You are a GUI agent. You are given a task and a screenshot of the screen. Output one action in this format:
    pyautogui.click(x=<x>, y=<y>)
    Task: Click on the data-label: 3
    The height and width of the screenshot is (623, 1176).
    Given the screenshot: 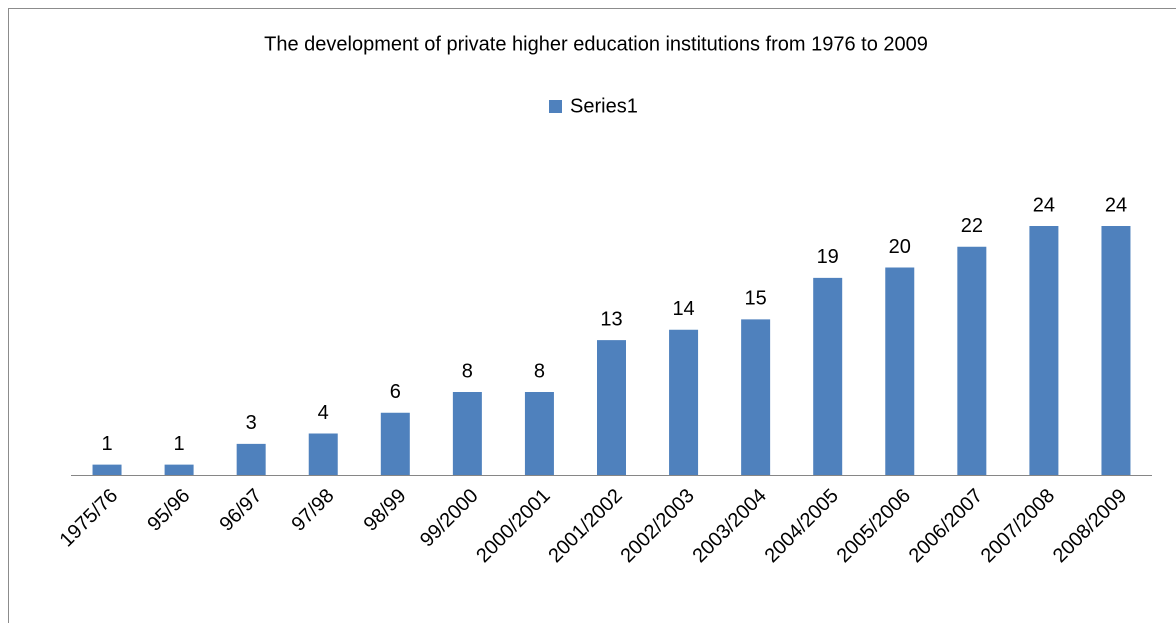 What is the action you would take?
    pyautogui.click(x=251, y=423)
    